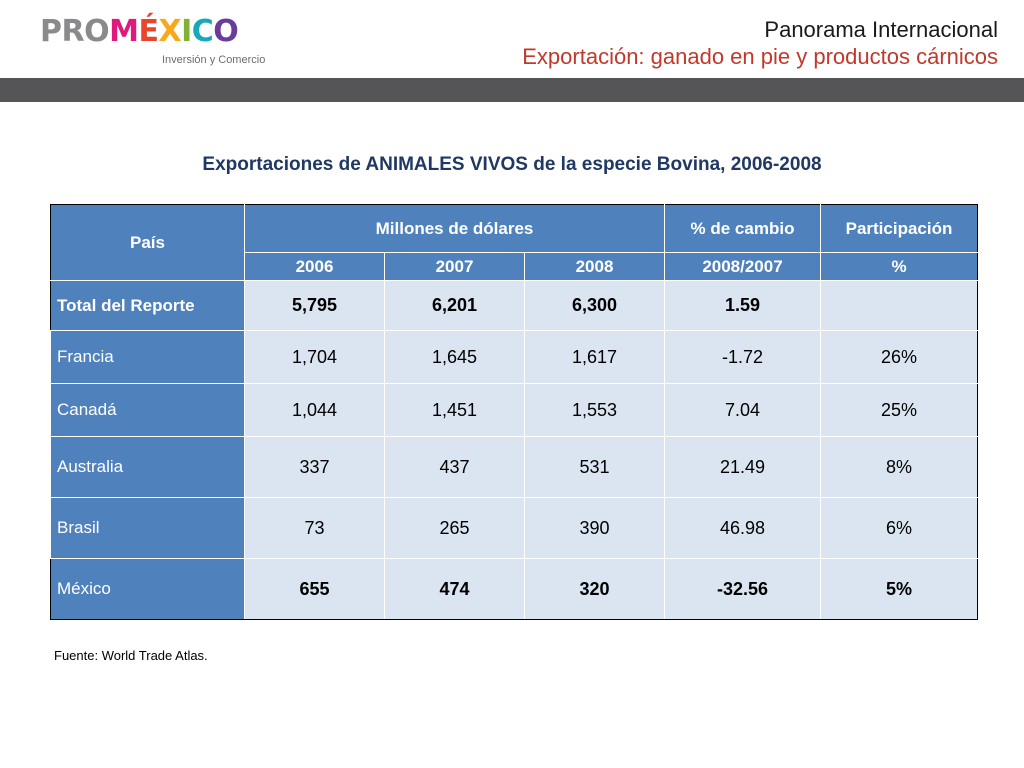 The image size is (1024, 768). Describe the element at coordinates (454, 305) in the screenshot. I see `cell-2007: 6,201` at that location.